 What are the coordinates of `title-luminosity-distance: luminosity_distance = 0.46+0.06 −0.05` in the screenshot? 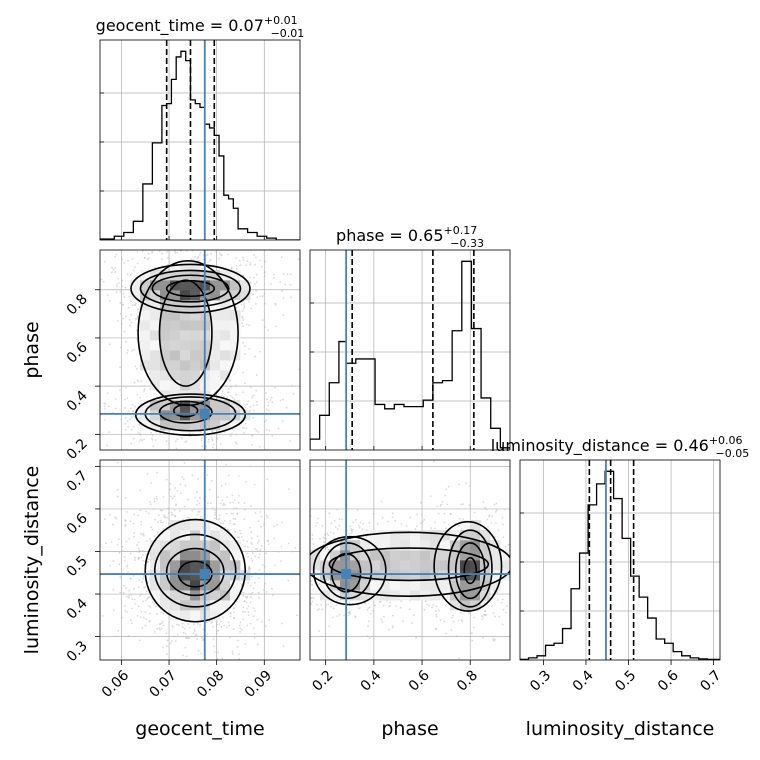 It's located at (620, 447).